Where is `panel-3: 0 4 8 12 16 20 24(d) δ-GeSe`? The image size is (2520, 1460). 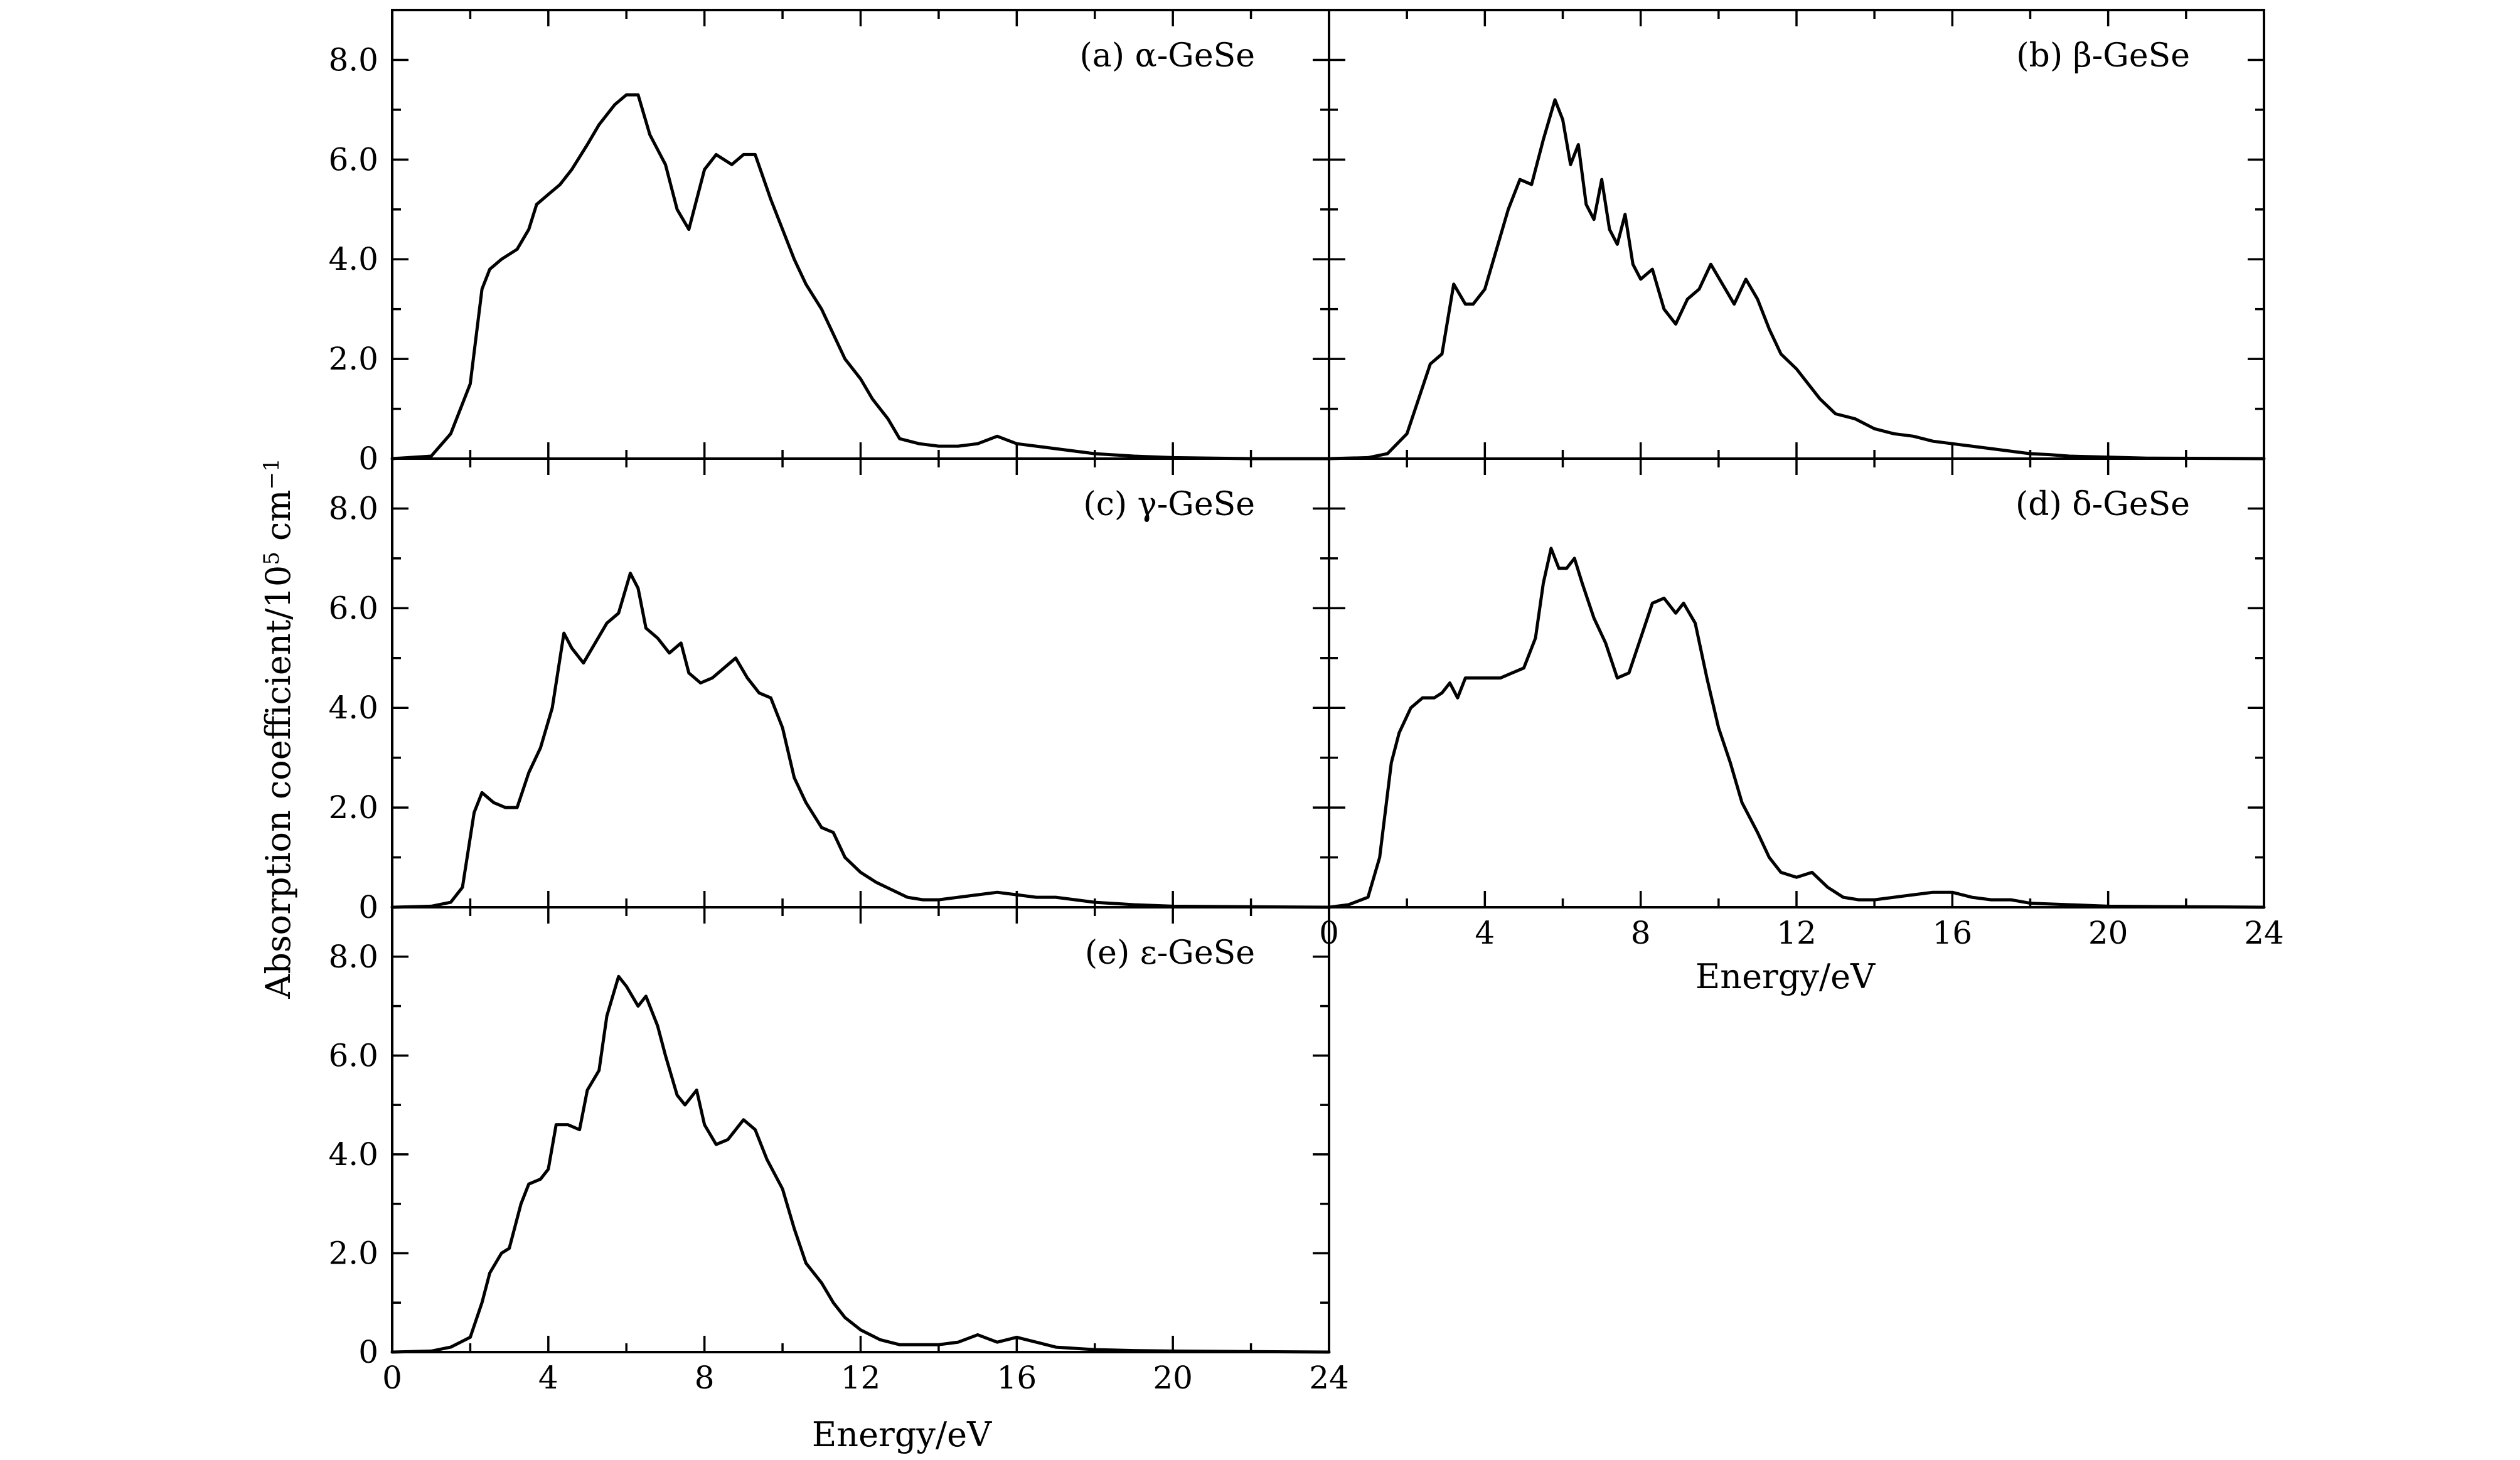 panel-3: 0 4 8 12 16 20 24(d) δ-GeSe is located at coordinates (1801, 704).